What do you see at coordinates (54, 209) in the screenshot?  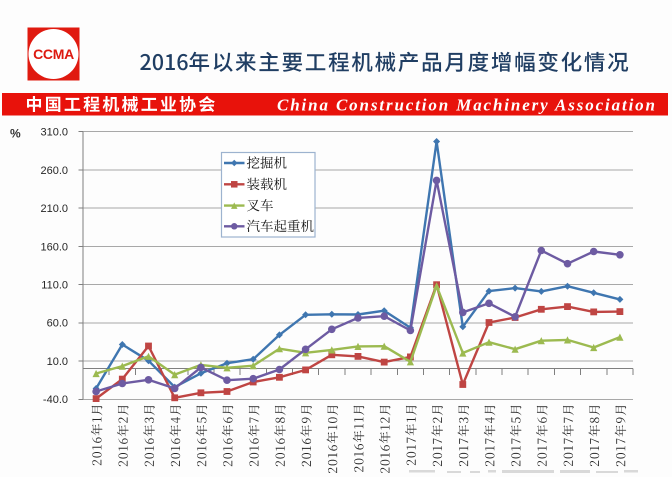 I see `svg-text: 210.0` at bounding box center [54, 209].